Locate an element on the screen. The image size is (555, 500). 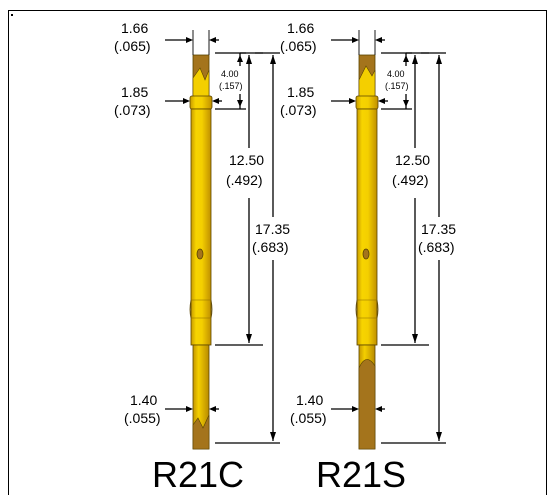
pin-r21s is located at coordinates (367, 252).